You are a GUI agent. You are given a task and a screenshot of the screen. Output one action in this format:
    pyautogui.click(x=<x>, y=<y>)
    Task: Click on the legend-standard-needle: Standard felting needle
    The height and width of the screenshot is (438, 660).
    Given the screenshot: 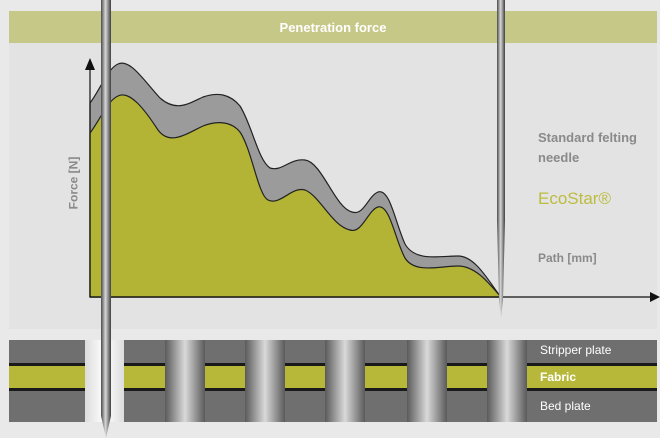 What is the action you would take?
    pyautogui.click(x=587, y=147)
    